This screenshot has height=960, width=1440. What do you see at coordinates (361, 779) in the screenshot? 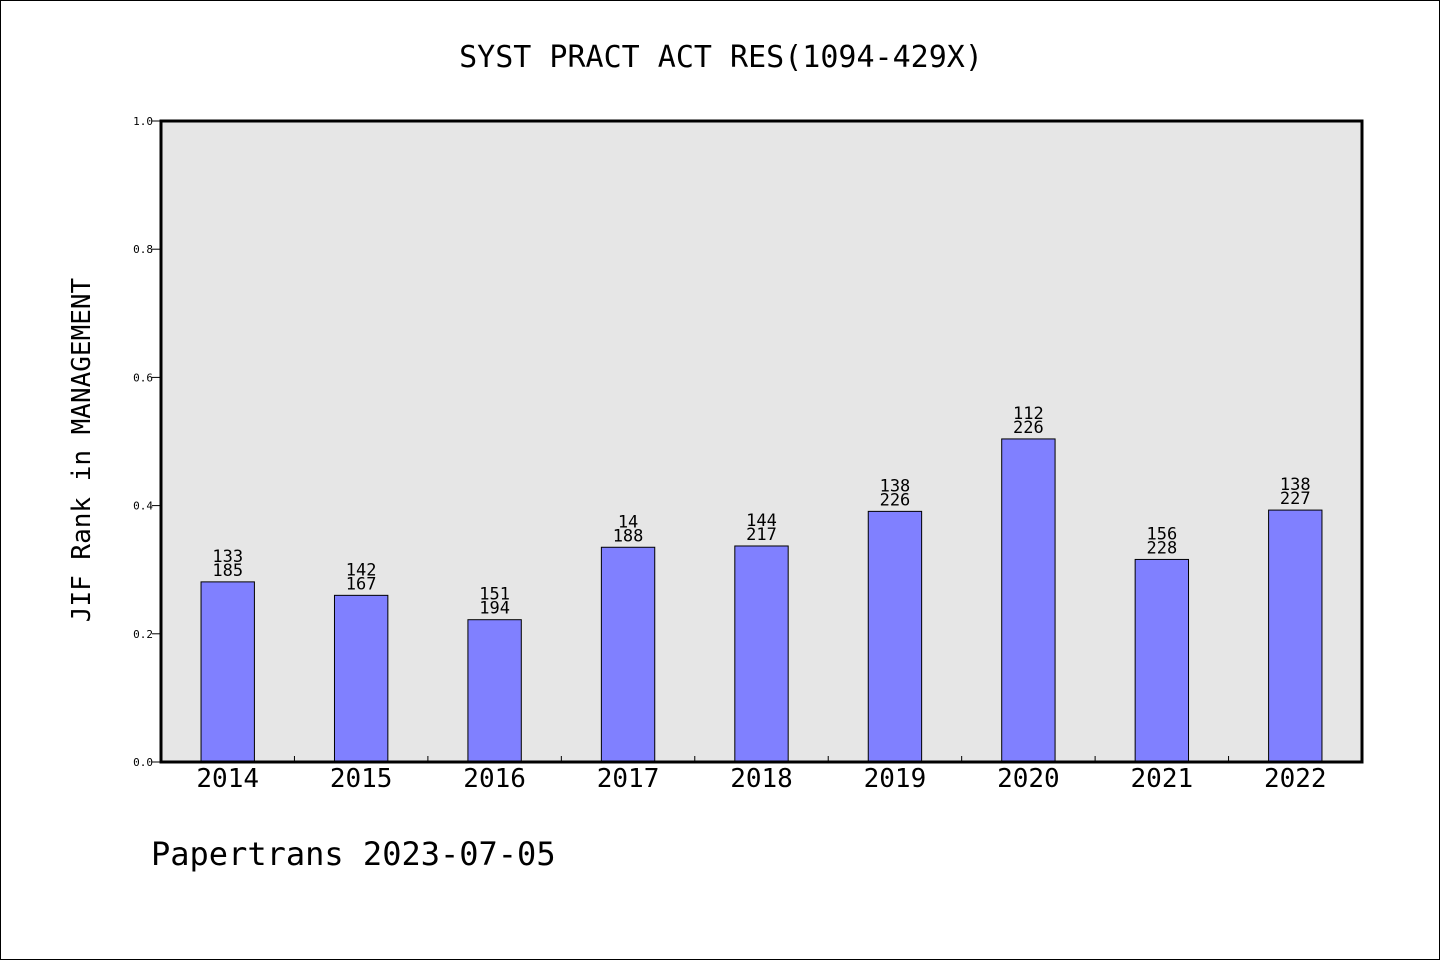
I see `x-tick-label: 2015` at bounding box center [361, 779].